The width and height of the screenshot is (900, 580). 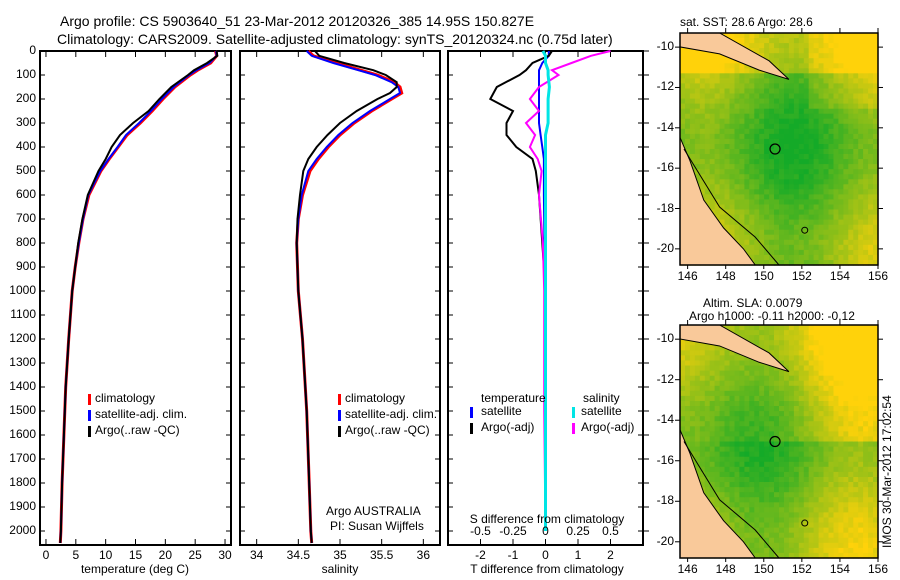 I want to click on panel-3-xlabel: T difference from climatology, so click(x=547, y=569).